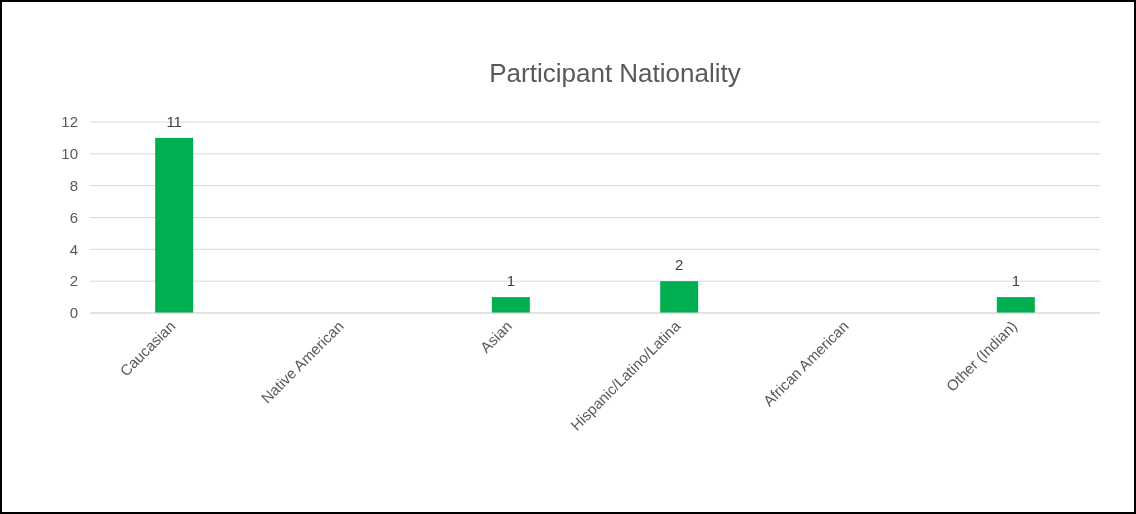 This screenshot has height=514, width=1136. I want to click on y-tick-label: 12, so click(69, 122).